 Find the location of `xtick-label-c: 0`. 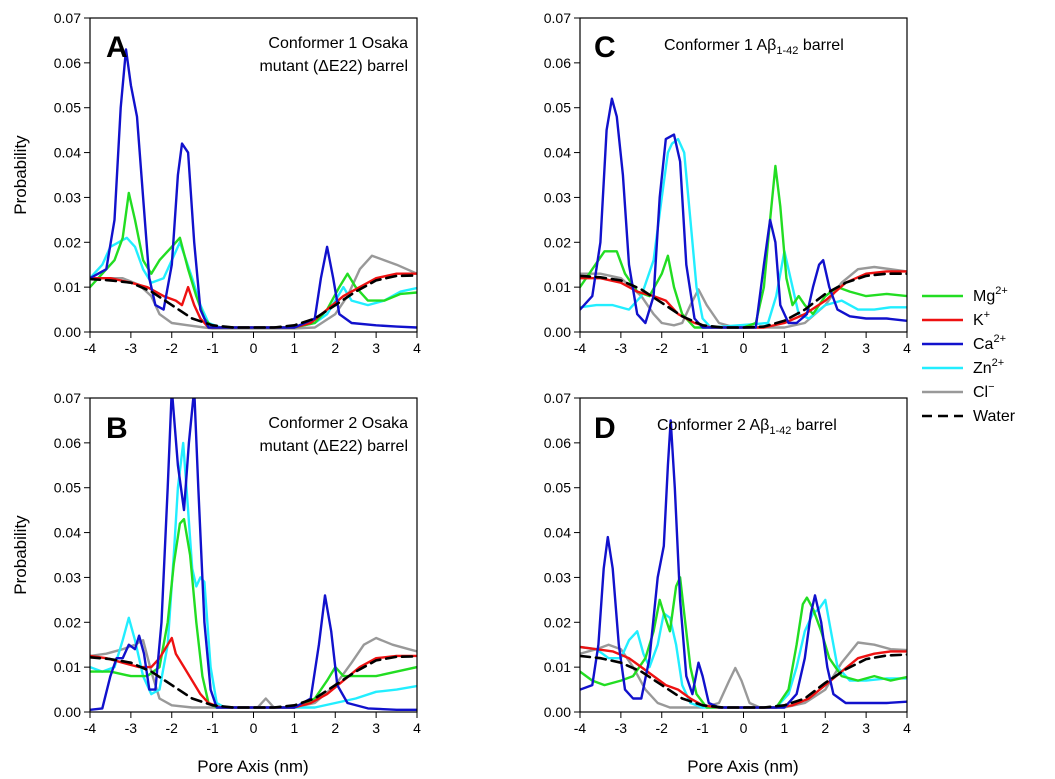

xtick-label-c: 0 is located at coordinates (744, 348).